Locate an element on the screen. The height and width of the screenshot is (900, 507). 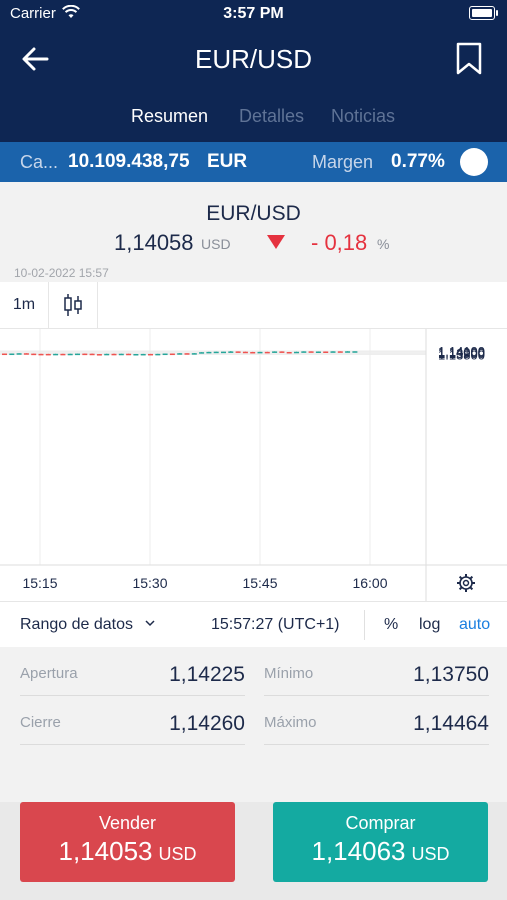
tab-bar: Resumen Detalles Noticias is located at coordinates (253, 118).